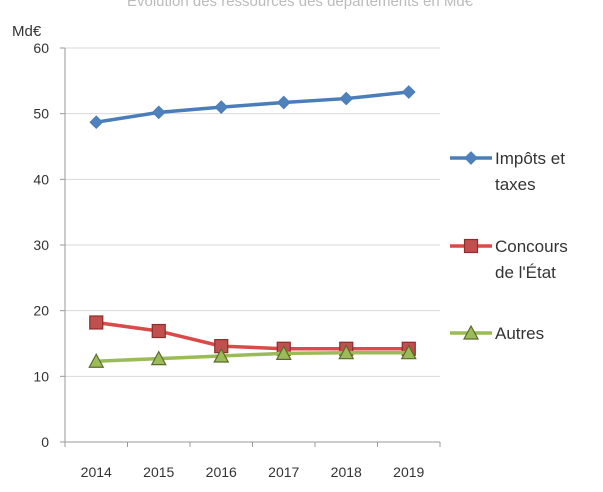 This screenshot has height=492, width=603. Describe the element at coordinates (158, 472) in the screenshot. I see `x-tick-label: 2015` at that location.